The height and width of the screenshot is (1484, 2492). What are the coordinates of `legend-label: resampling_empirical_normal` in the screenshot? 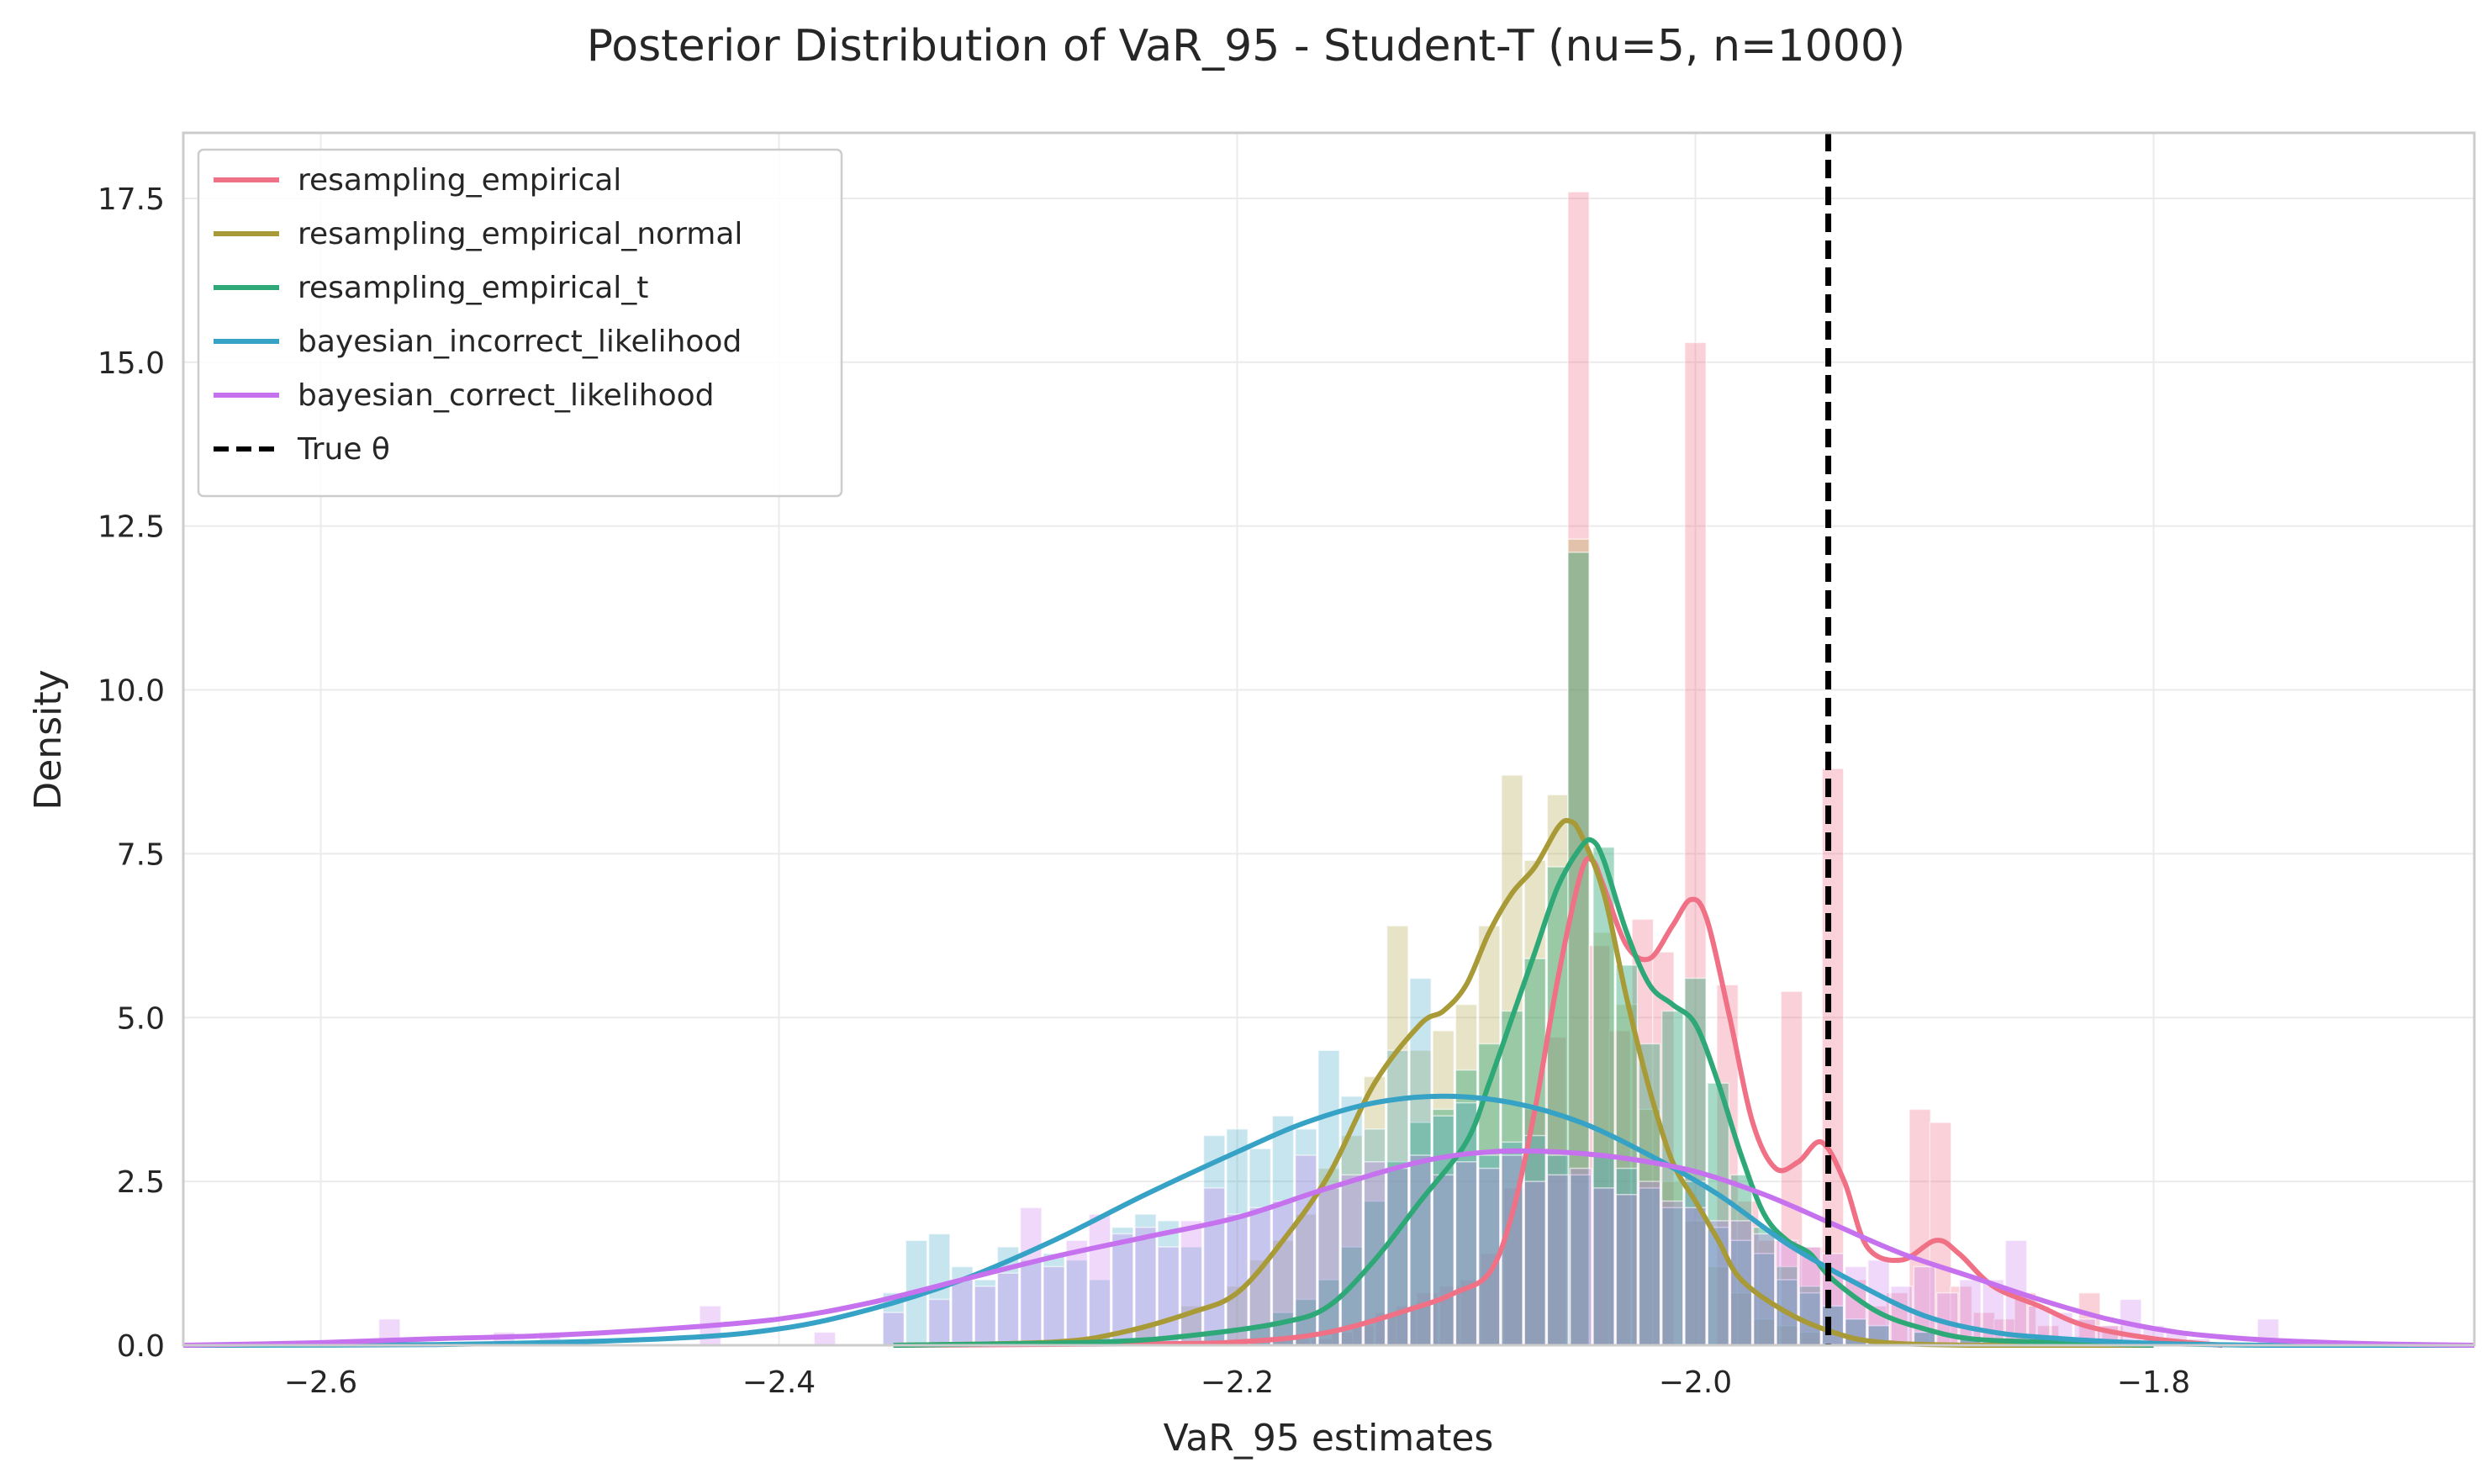 It's located at (520, 234).